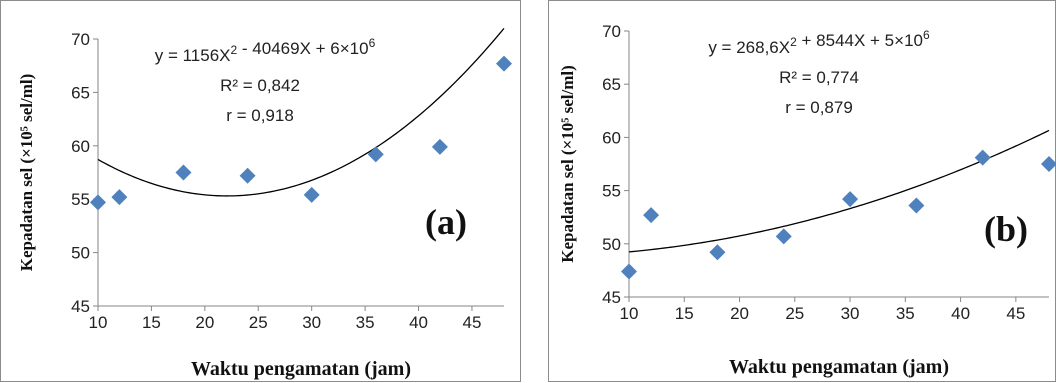 The height and width of the screenshot is (383, 1056). What do you see at coordinates (819, 77) in the screenshot?
I see `r-squared-label: R² = 0,774` at bounding box center [819, 77].